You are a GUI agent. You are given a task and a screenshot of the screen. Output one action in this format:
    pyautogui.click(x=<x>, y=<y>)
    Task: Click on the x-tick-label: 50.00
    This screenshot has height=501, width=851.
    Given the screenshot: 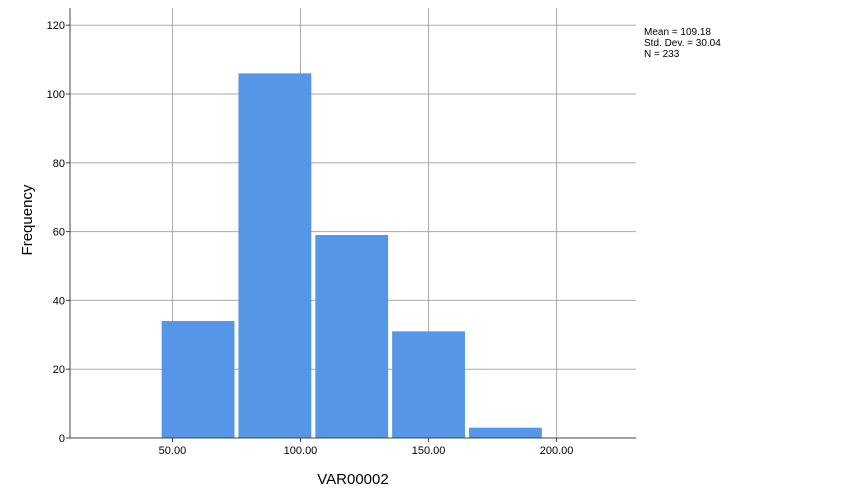 What is the action you would take?
    pyautogui.click(x=173, y=451)
    